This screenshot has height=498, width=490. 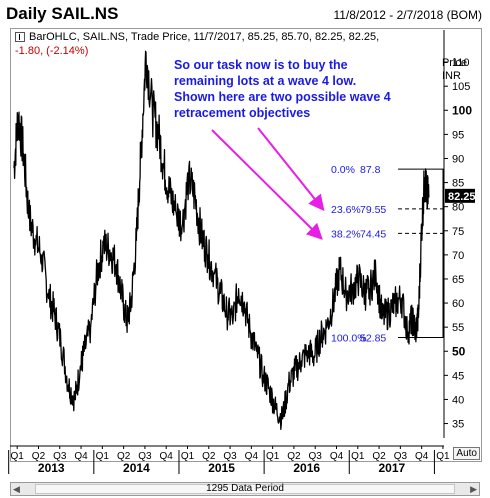 I want to click on currency-label: INR, so click(x=451, y=76).